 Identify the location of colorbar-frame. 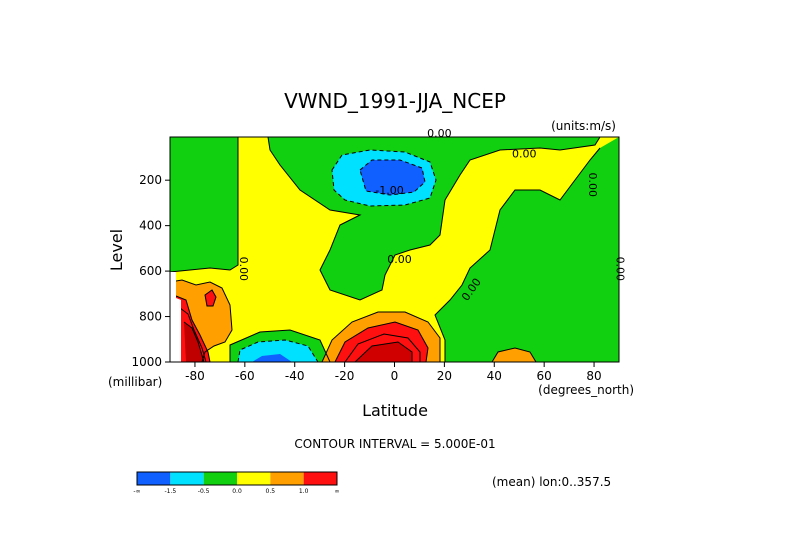
(237, 478).